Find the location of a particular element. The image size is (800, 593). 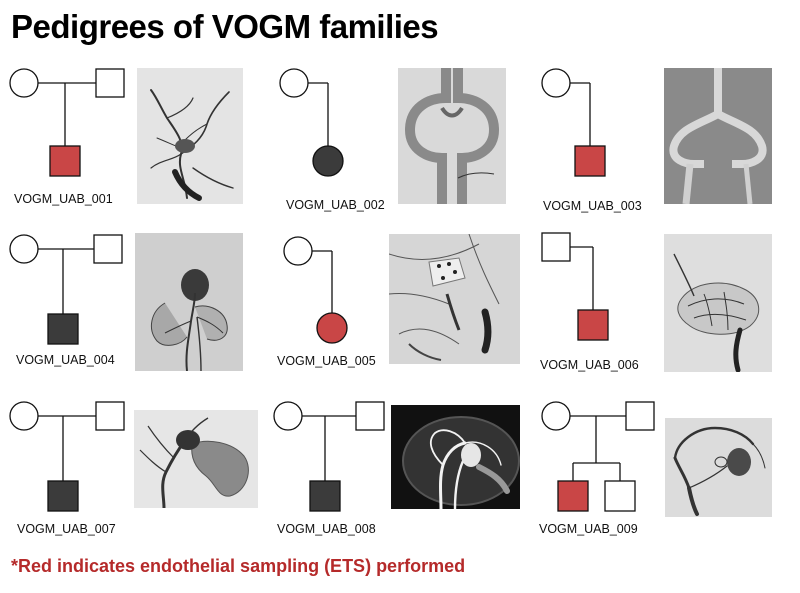

family-label-001: VOGM_UAB_001 is located at coordinates (63, 199).